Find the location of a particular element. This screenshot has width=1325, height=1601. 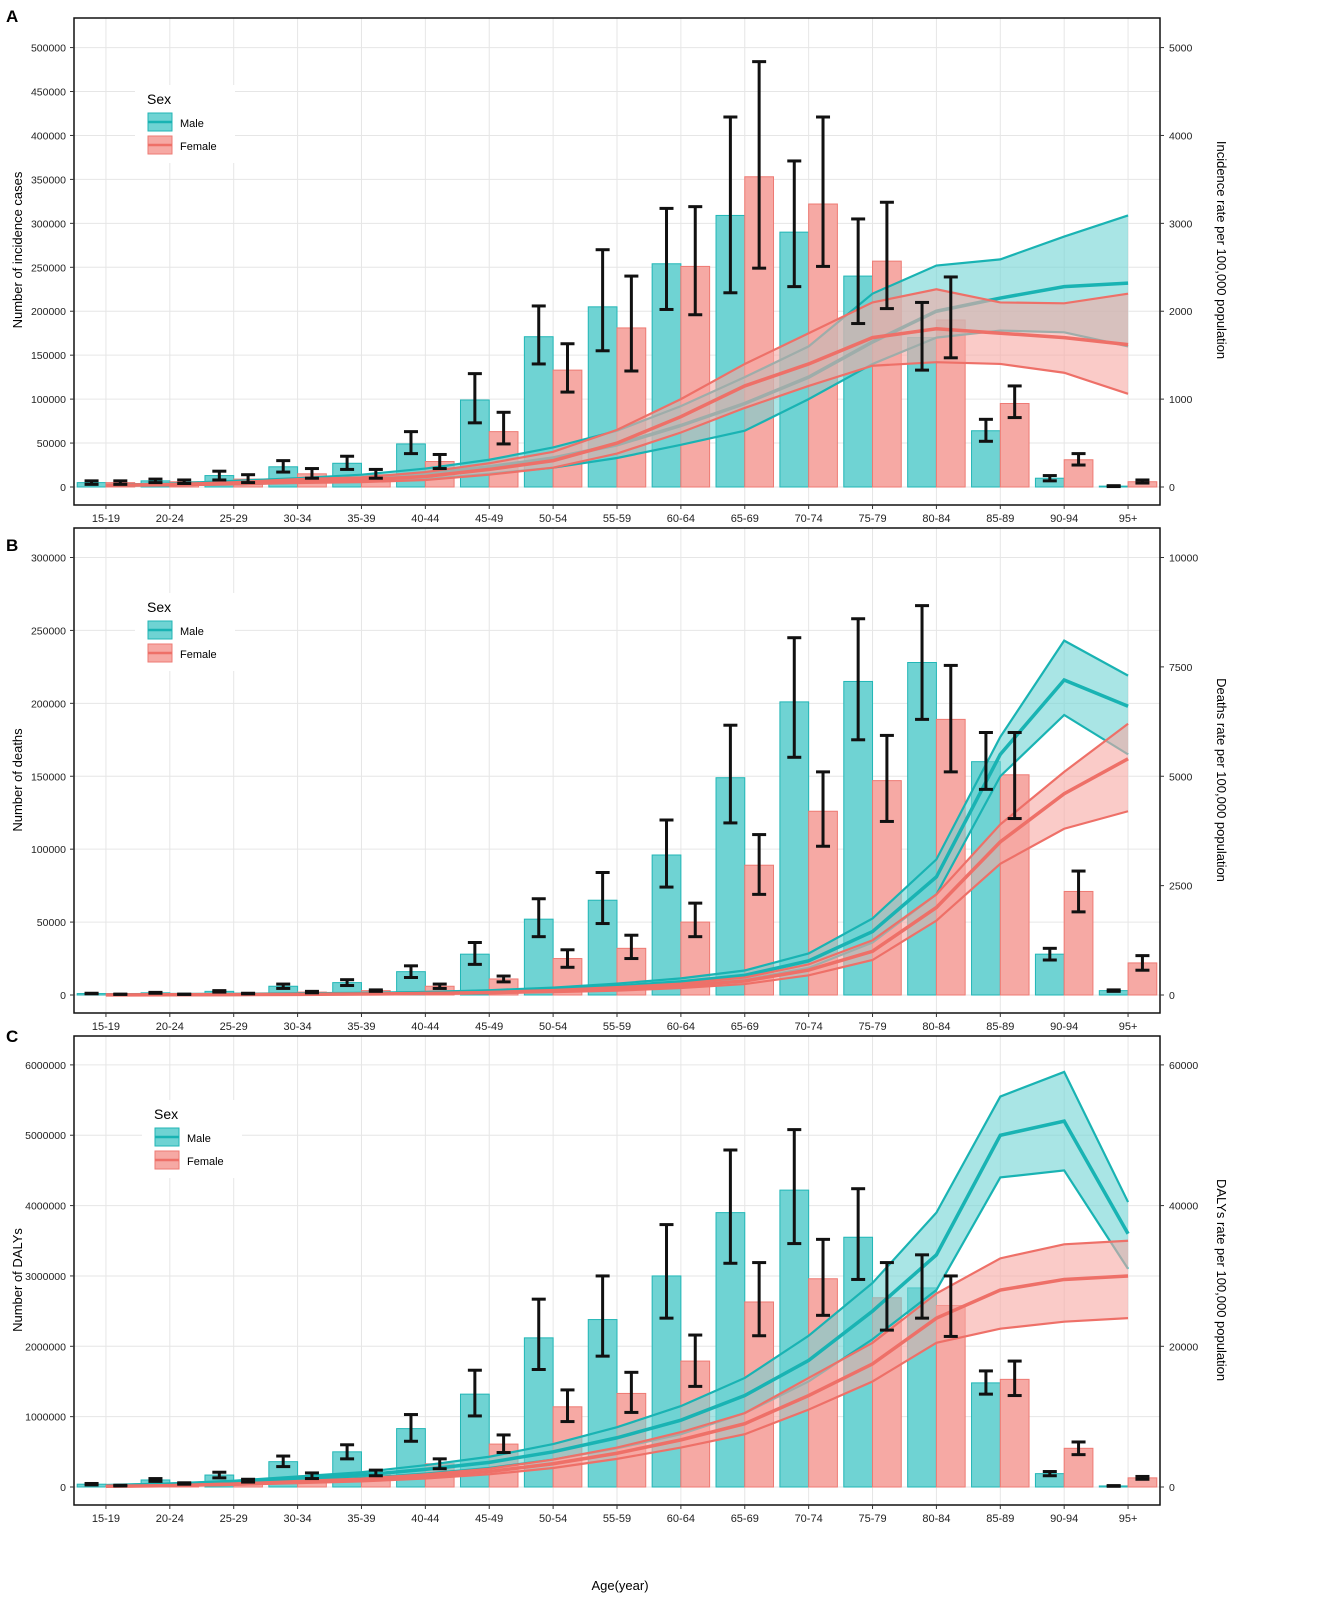

panel-a-y-axis-title: Number of incidence cases is located at coordinates (17, 249).